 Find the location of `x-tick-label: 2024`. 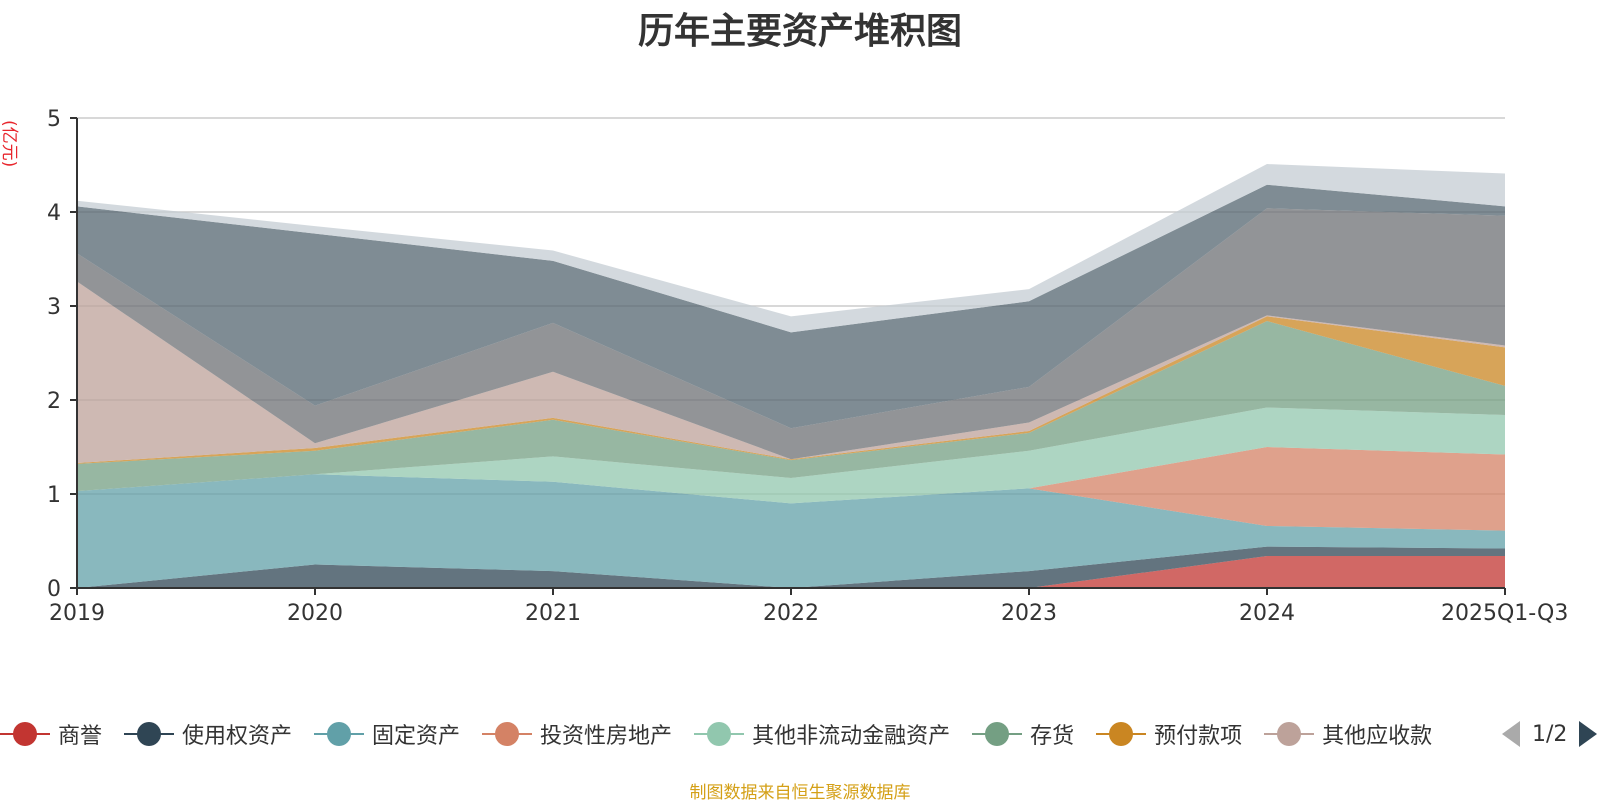

x-tick-label: 2024 is located at coordinates (1267, 613).